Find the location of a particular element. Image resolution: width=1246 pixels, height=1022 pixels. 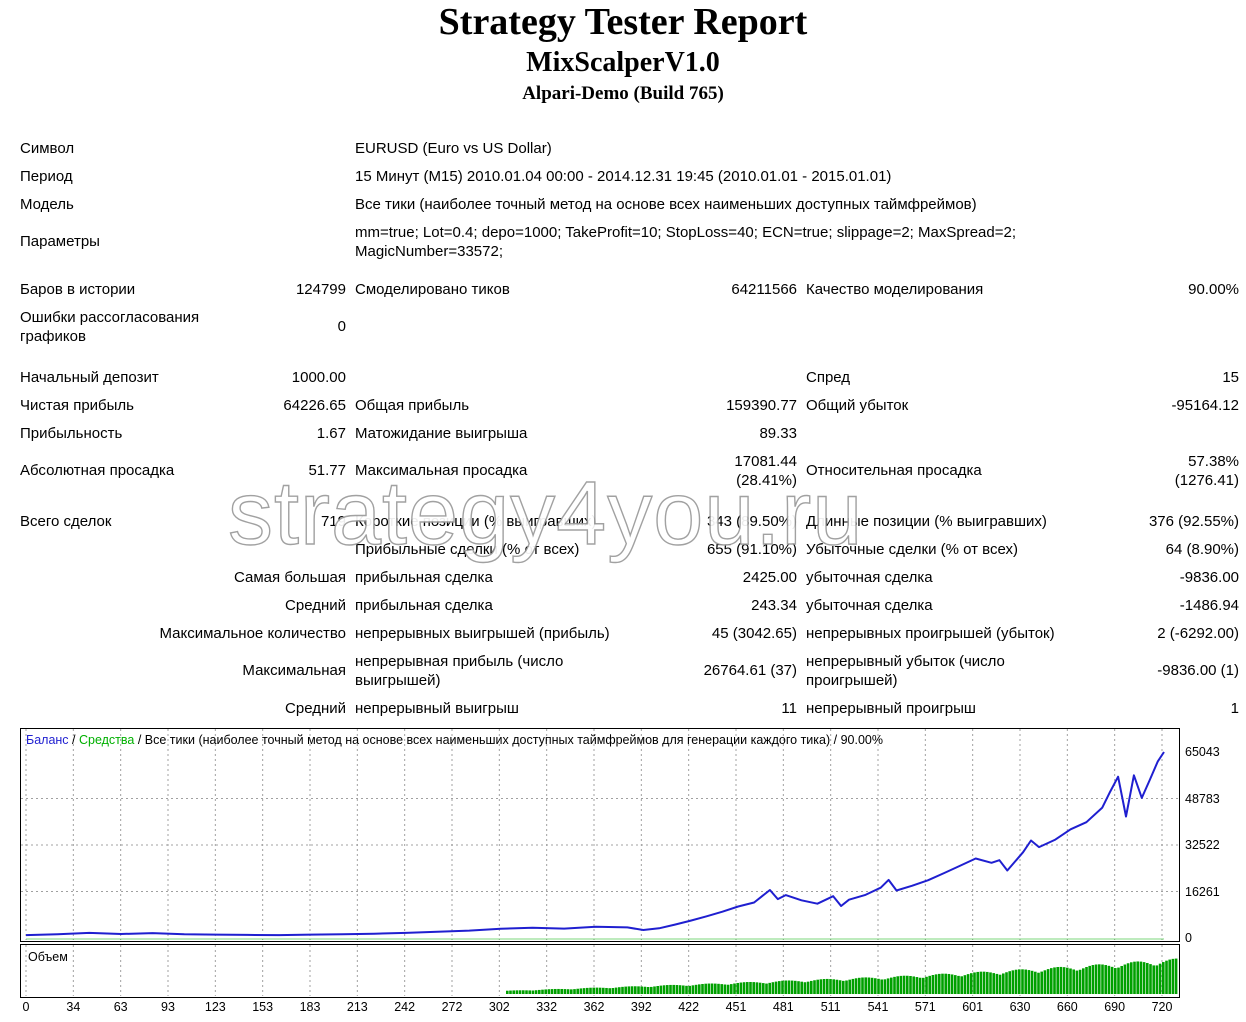

max-cons-losses-value: 2 (-6292.00) is located at coordinates (1198, 633).